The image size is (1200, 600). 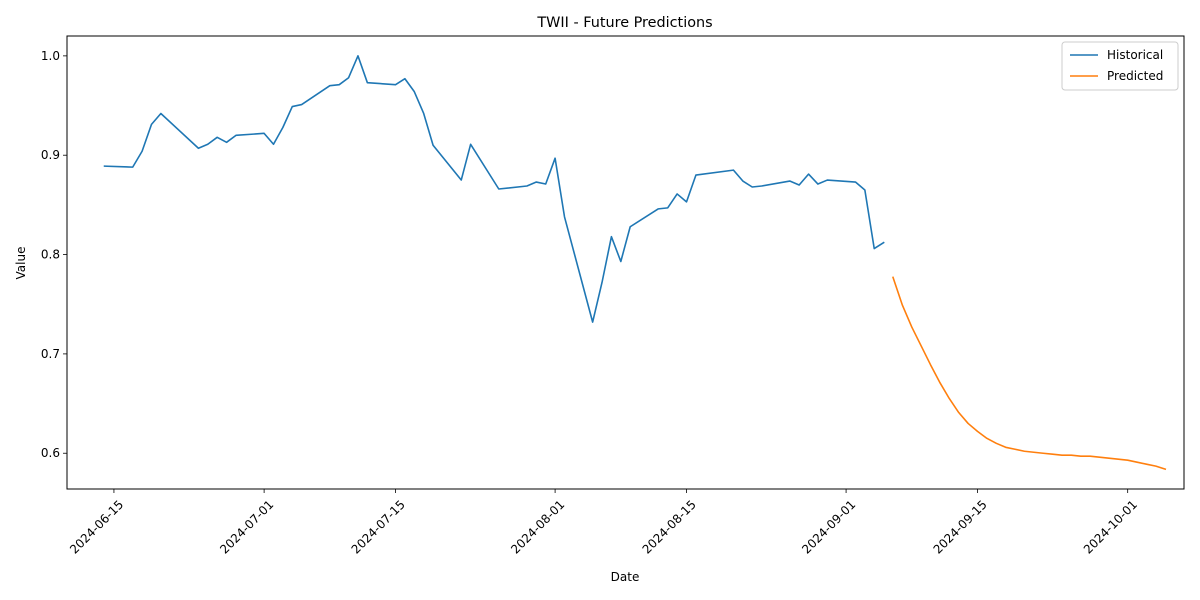 I want to click on y-tick-label: 0.9, so click(x=50, y=155).